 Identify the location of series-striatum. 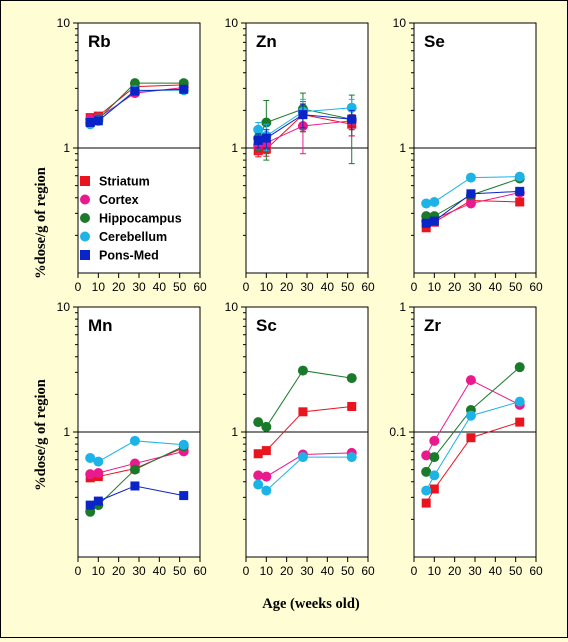
(305, 430).